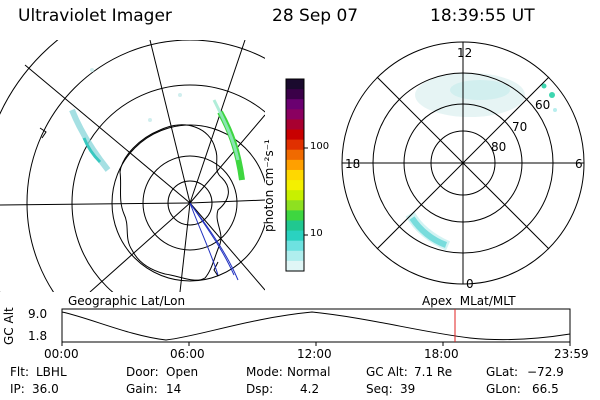 The height and width of the screenshot is (400, 600). Describe the element at coordinates (571, 354) in the screenshot. I see `timeline-x-tick-2359: 23:59` at that location.